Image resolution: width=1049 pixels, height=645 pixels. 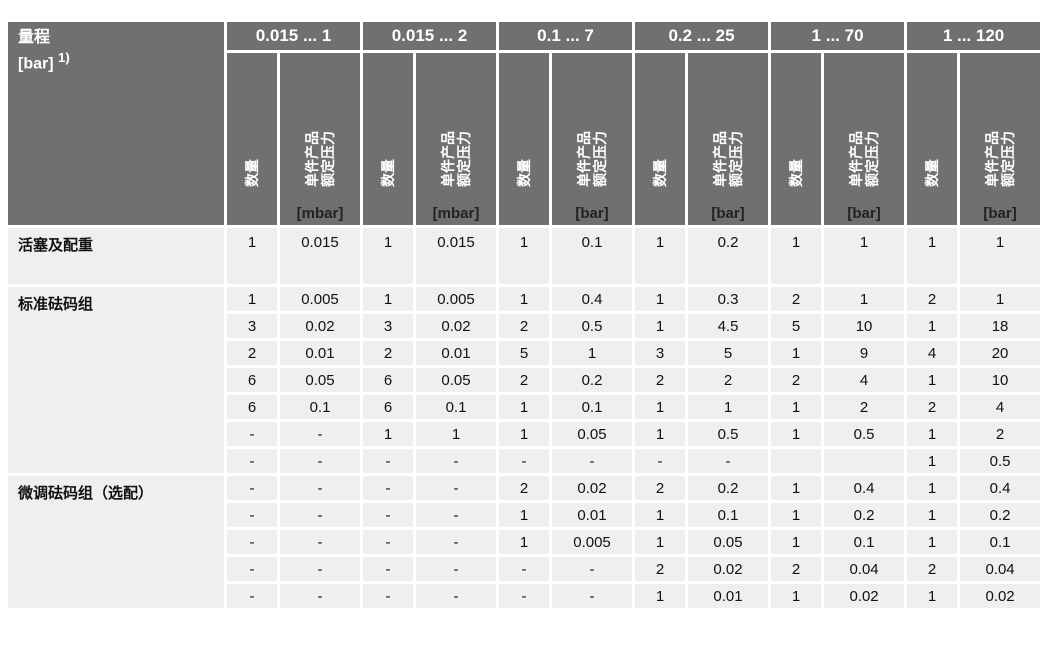 What do you see at coordinates (702, 36) in the screenshot?
I see `range-column-header: 0.2 ... 25` at bounding box center [702, 36].